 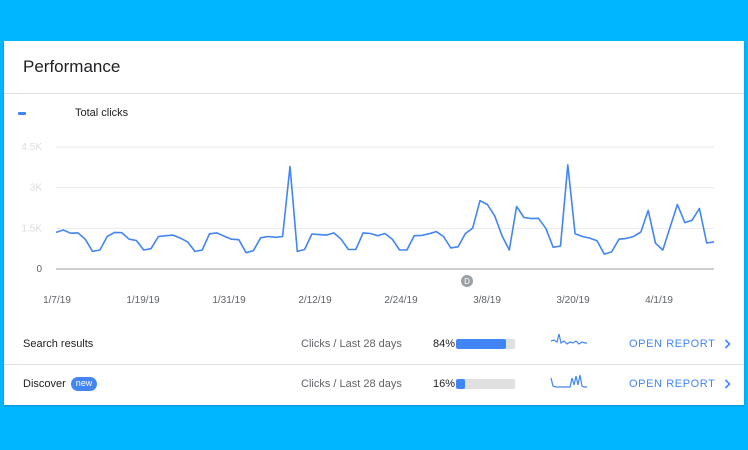 I want to click on chart-legend: Total clicks, so click(x=374, y=113).